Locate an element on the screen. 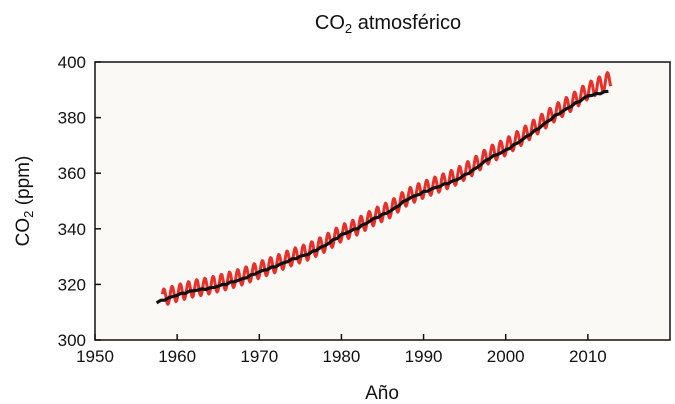  y-axis-title: CO2 (ppm) is located at coordinates (24, 201).